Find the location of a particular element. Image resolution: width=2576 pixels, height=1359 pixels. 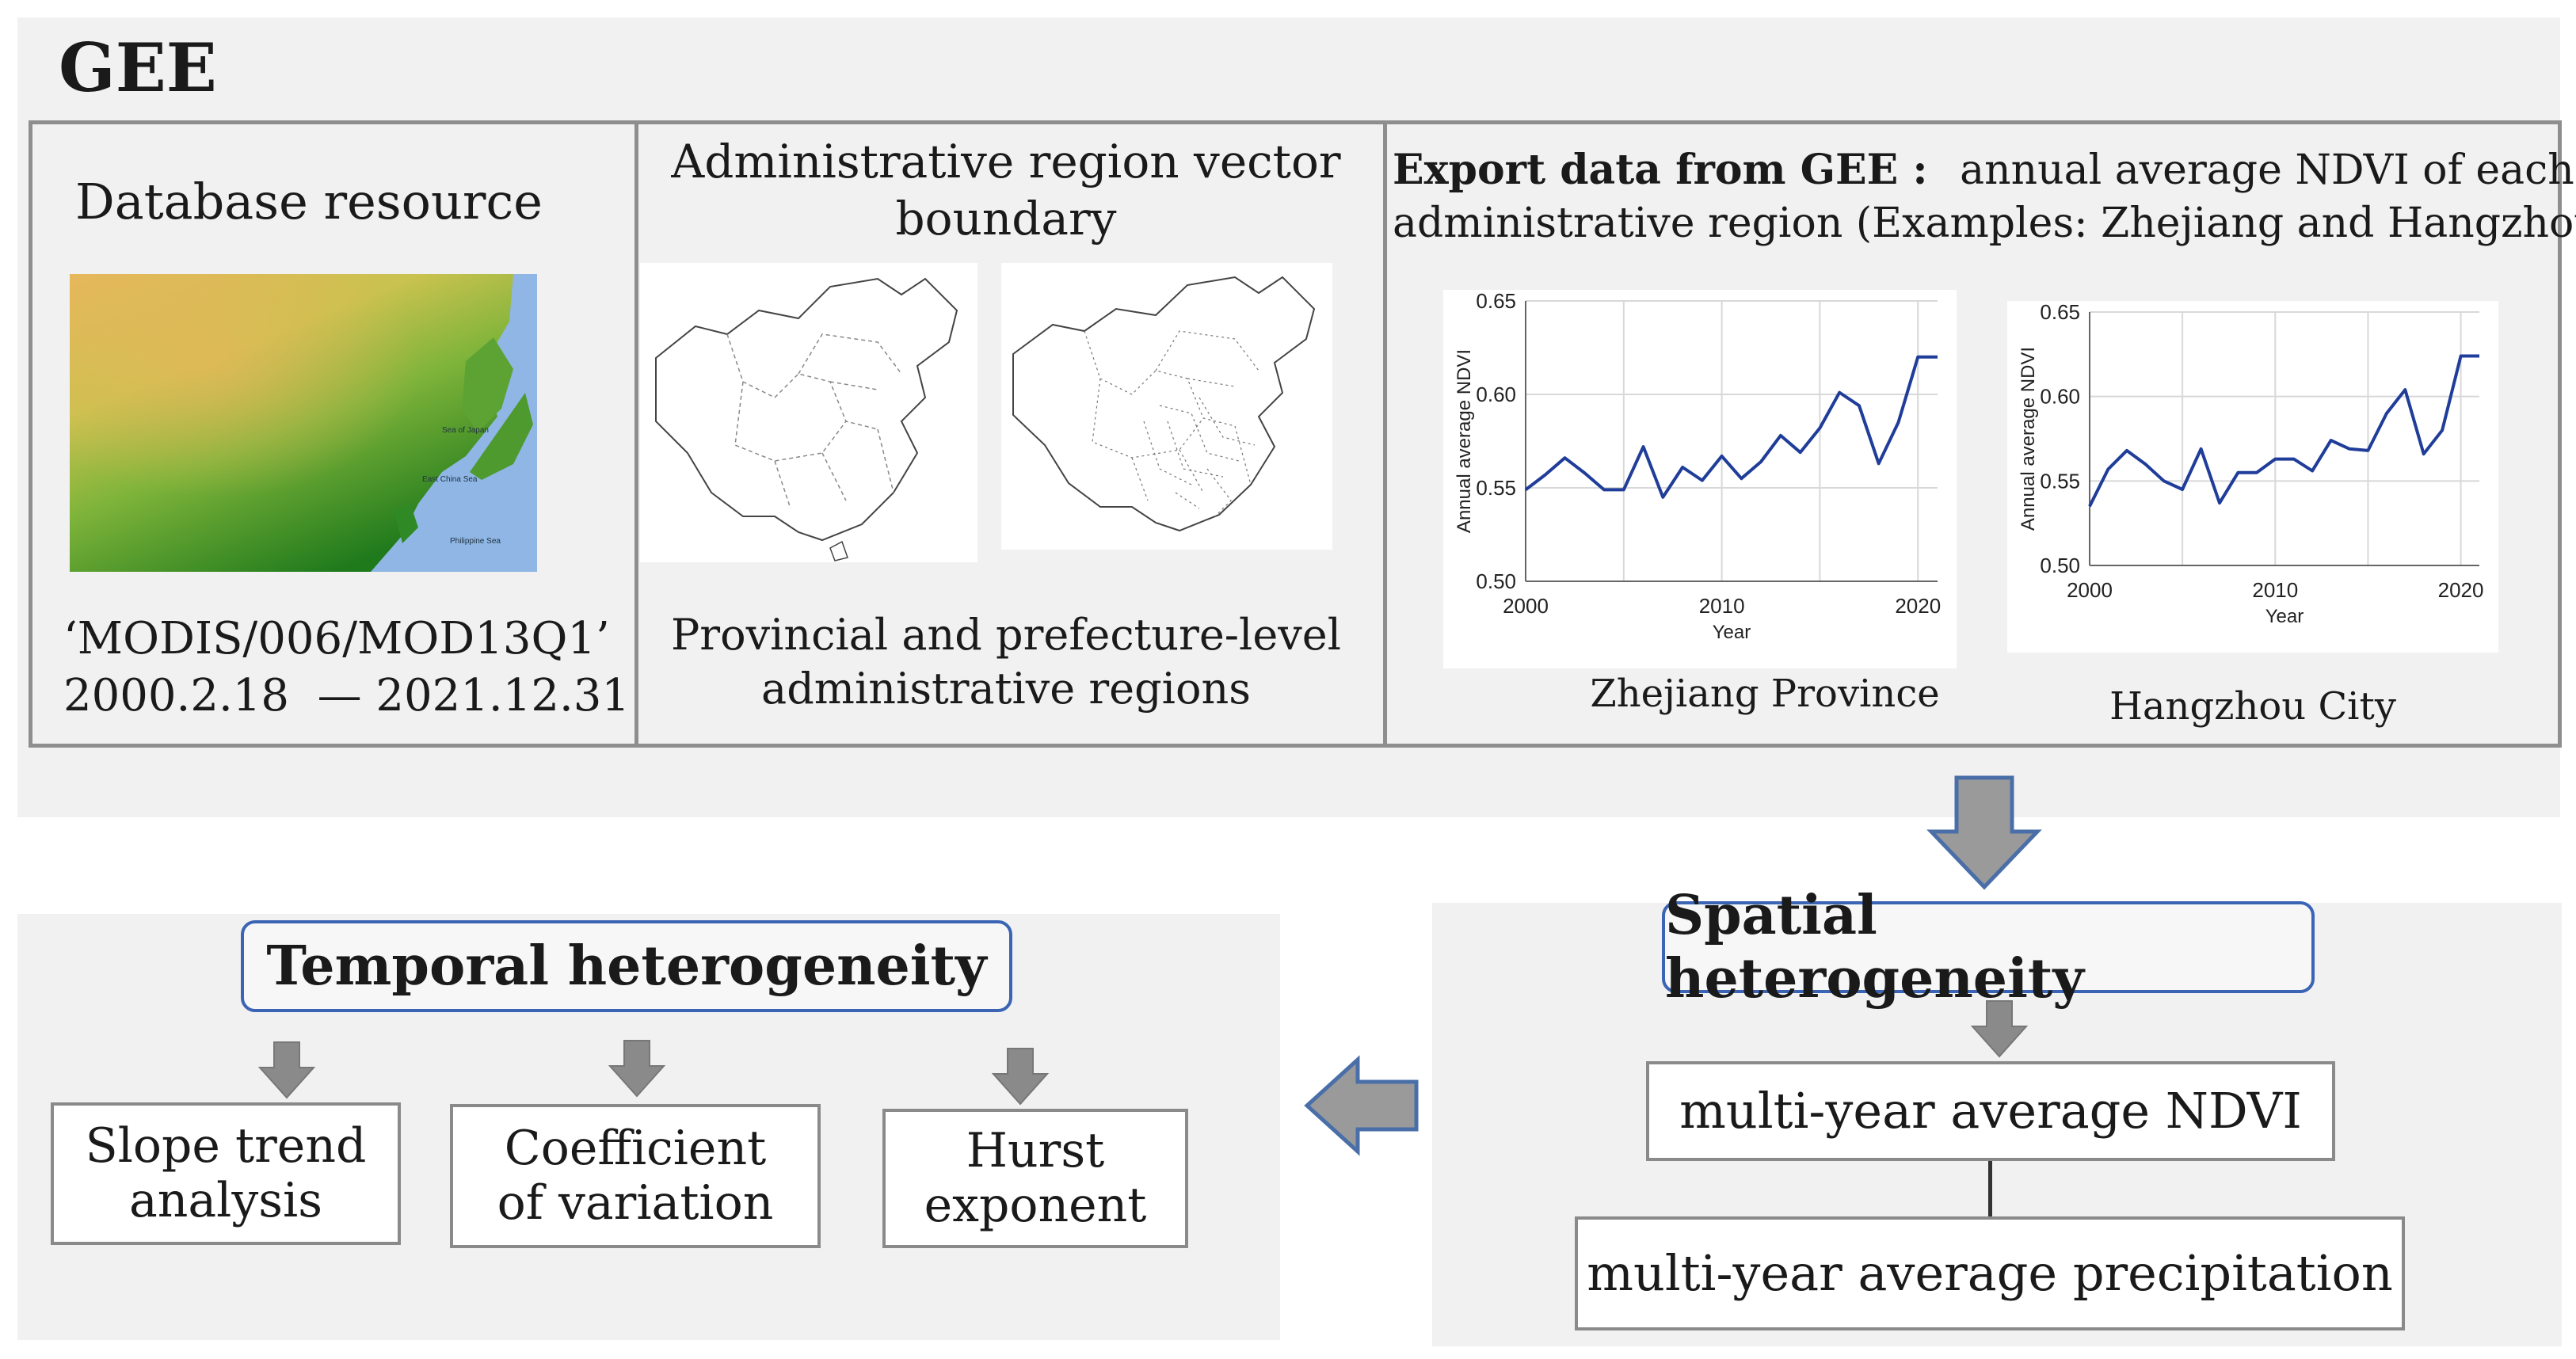

database-title: Database resource is located at coordinates (309, 201).